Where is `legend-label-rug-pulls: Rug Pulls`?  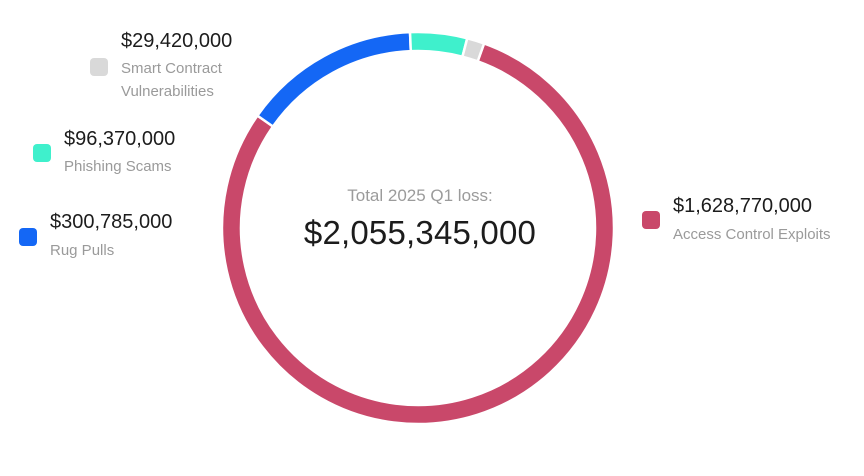
legend-label-rug-pulls: Rug Pulls is located at coordinates (82, 250).